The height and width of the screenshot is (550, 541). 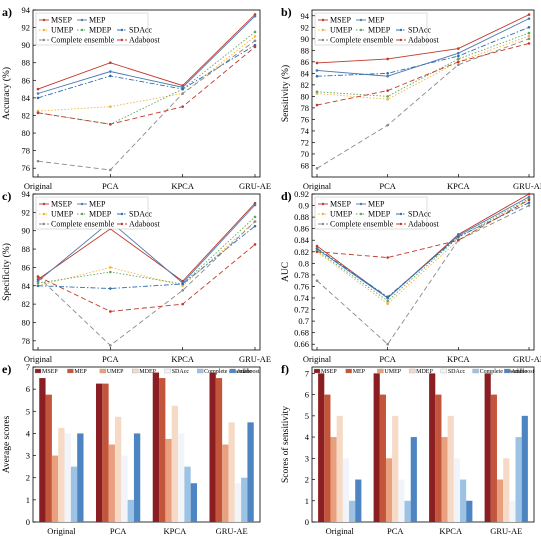 What do you see at coordinates (329, 372) in the screenshot?
I see `legend-label: MSEP` at bounding box center [329, 372].